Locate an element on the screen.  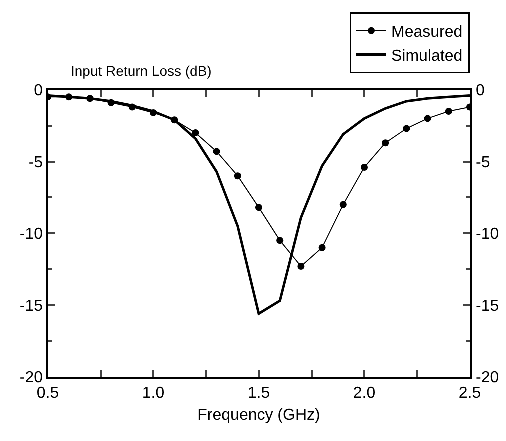
y-tick-label: -15 is located at coordinates (32, 306).